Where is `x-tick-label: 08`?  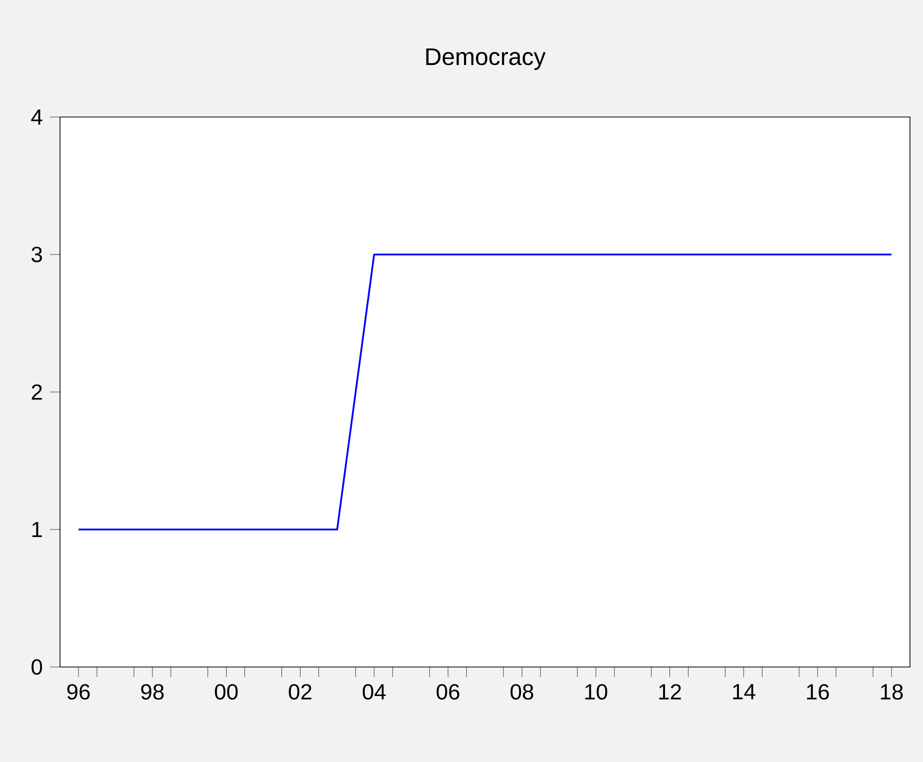 x-tick-label: 08 is located at coordinates (522, 692).